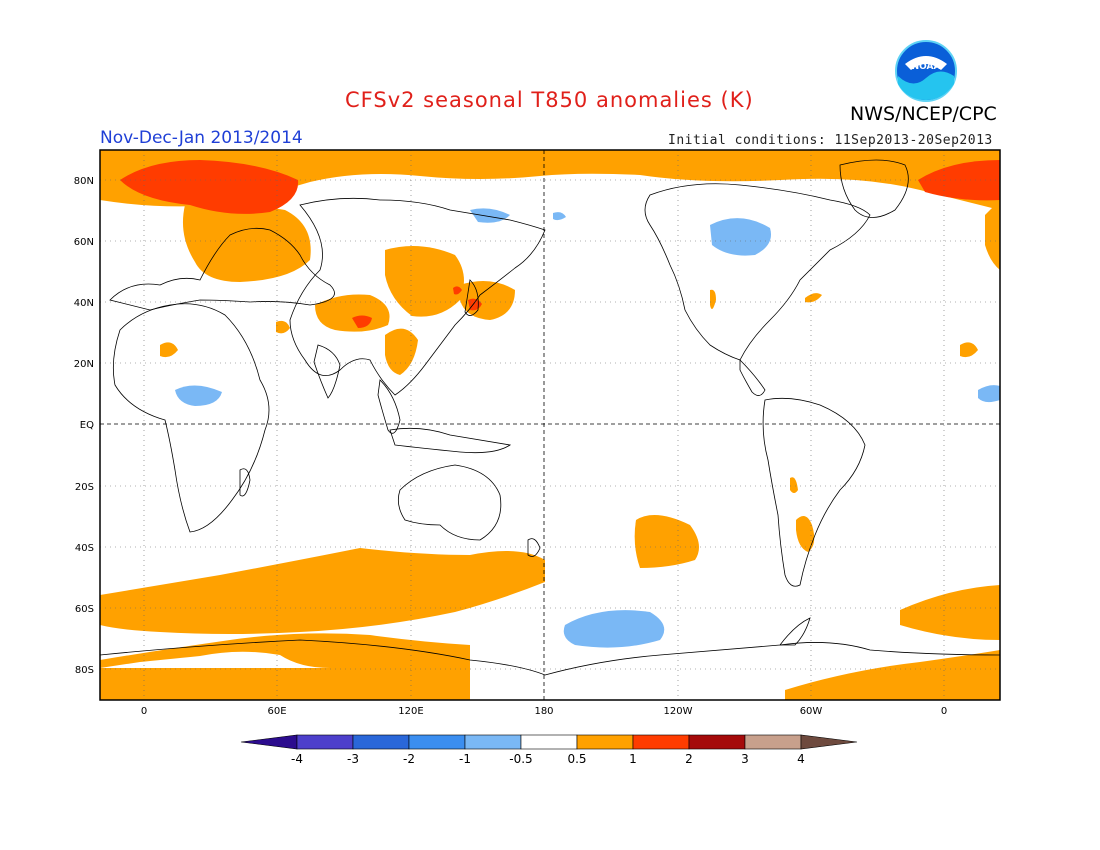 The image size is (1100, 850). I want to click on svg-text: NOAA, so click(926, 67).